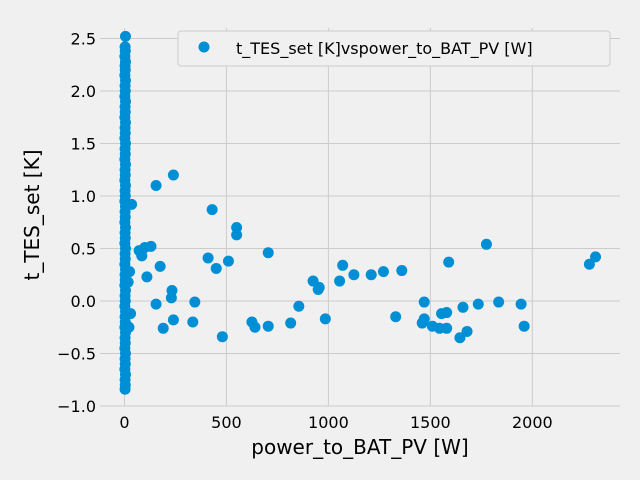 Image resolution: width=640 pixels, height=480 pixels. What do you see at coordinates (124, 422) in the screenshot?
I see `x-tick-label: 0` at bounding box center [124, 422].